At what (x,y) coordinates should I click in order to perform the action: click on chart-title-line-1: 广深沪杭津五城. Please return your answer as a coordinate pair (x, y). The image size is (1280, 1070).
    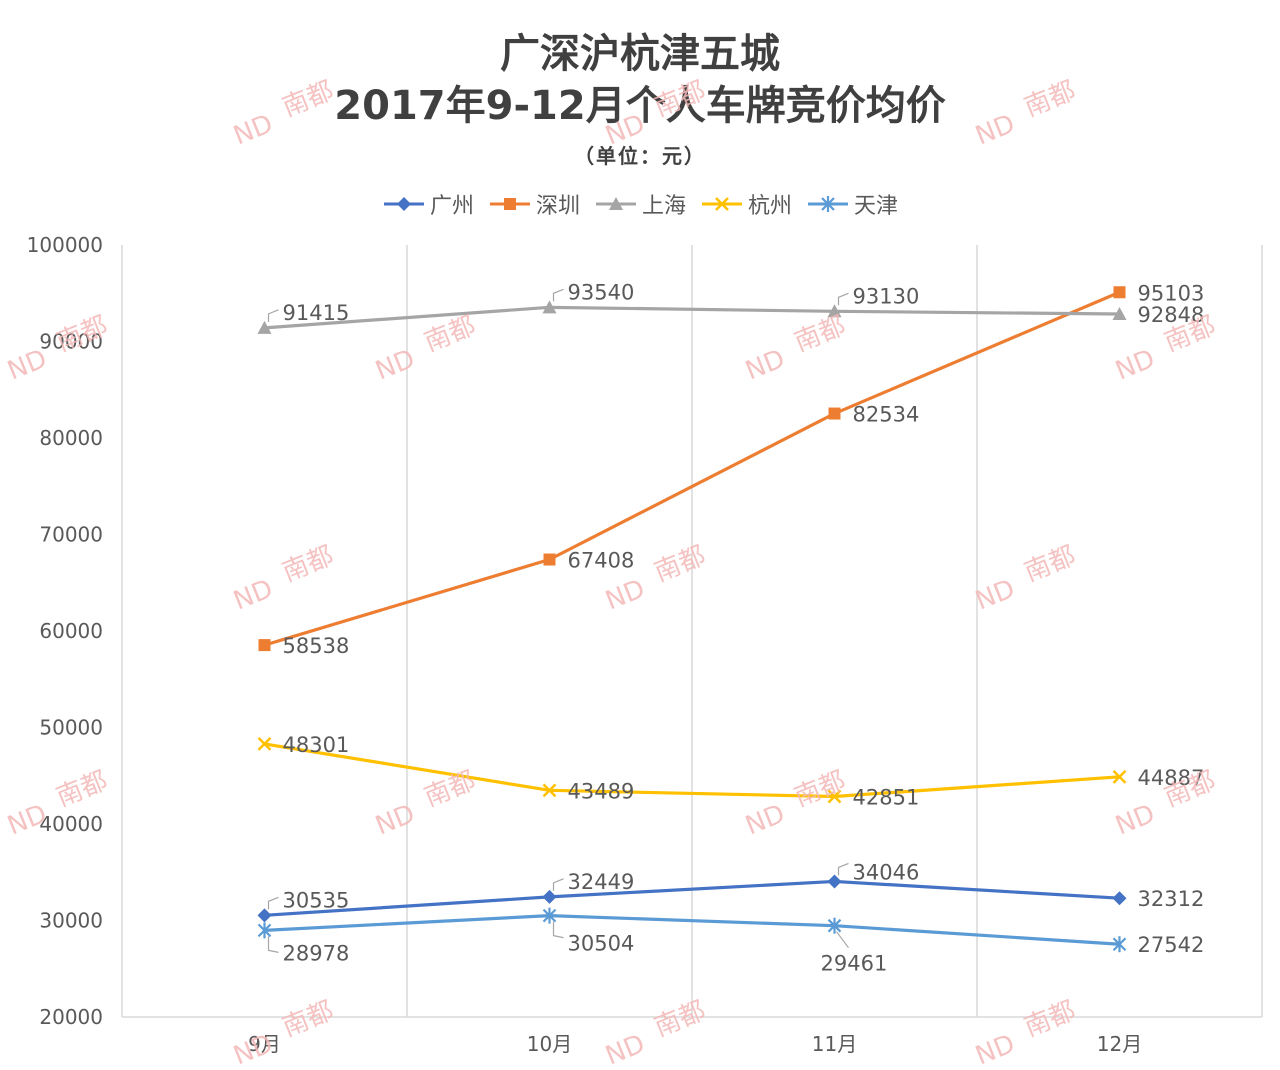
    Looking at the image, I should click on (640, 54).